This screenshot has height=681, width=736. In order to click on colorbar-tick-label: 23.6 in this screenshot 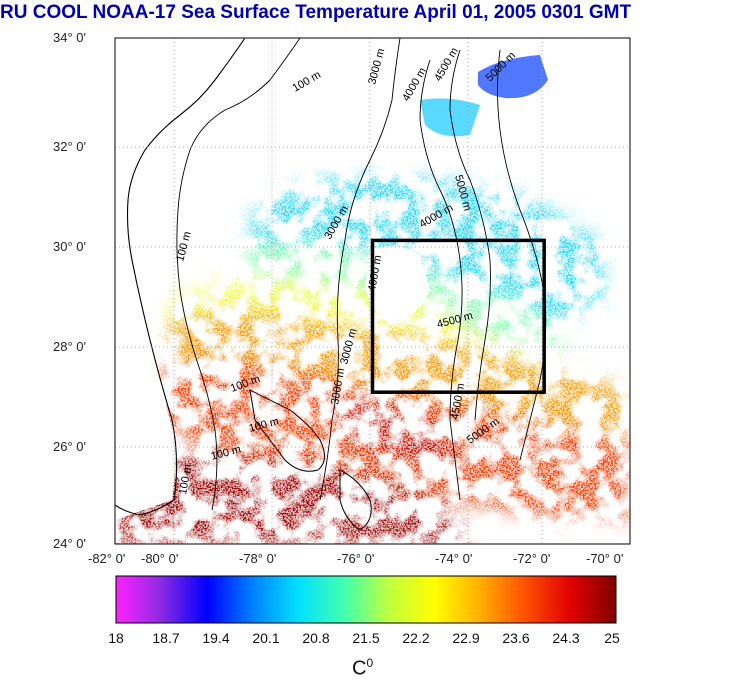, I will do `click(516, 638)`.